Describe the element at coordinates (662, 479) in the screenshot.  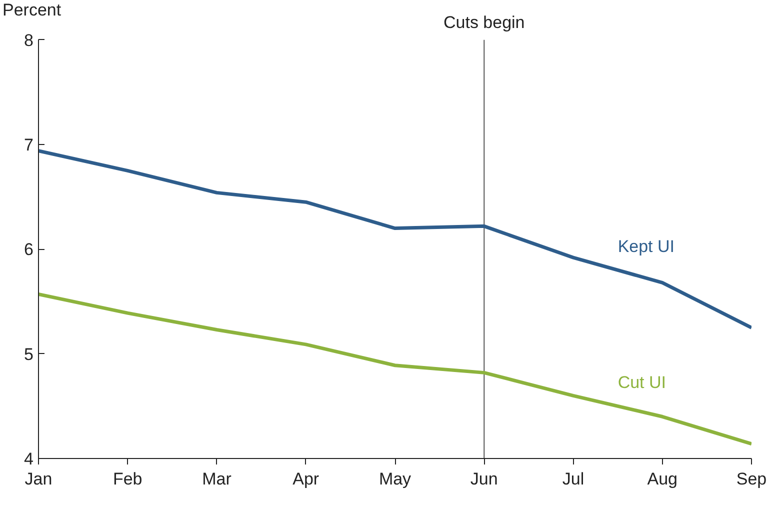
I see `x-tick-label: Aug` at that location.